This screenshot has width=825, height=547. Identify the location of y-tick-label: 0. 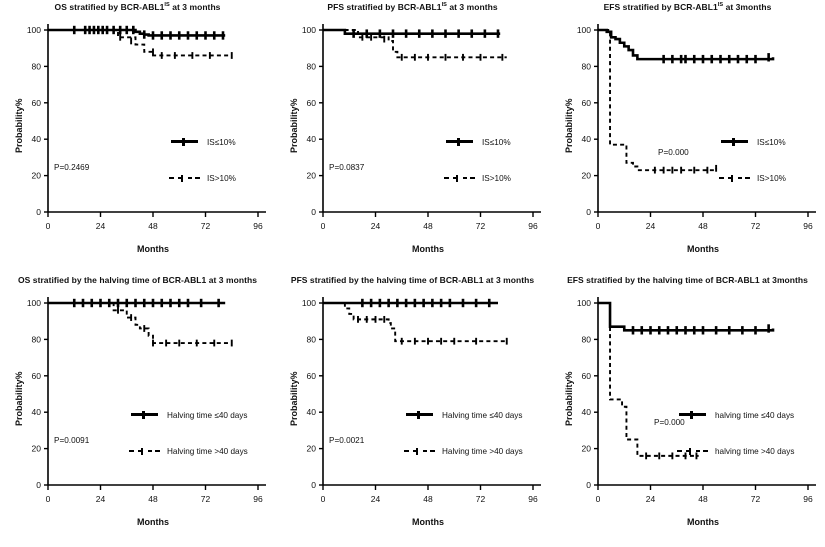
(588, 485).